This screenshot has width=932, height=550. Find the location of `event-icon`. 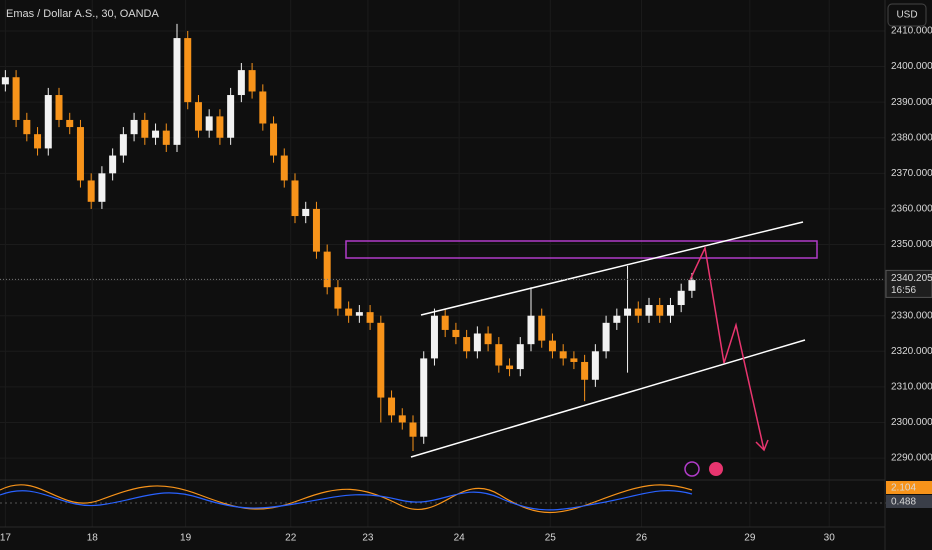

event-icon is located at coordinates (692, 469).